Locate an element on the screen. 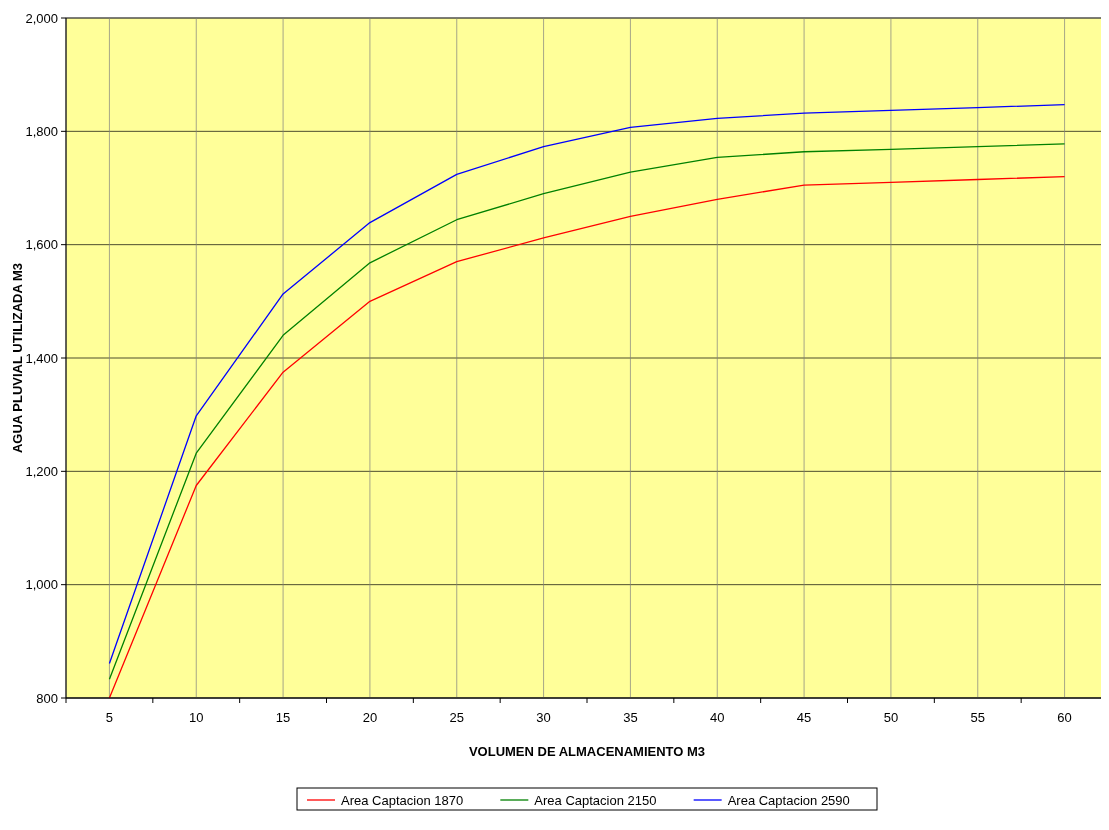 The image size is (1109, 830). y-tick-label: 1,400 is located at coordinates (41, 358).